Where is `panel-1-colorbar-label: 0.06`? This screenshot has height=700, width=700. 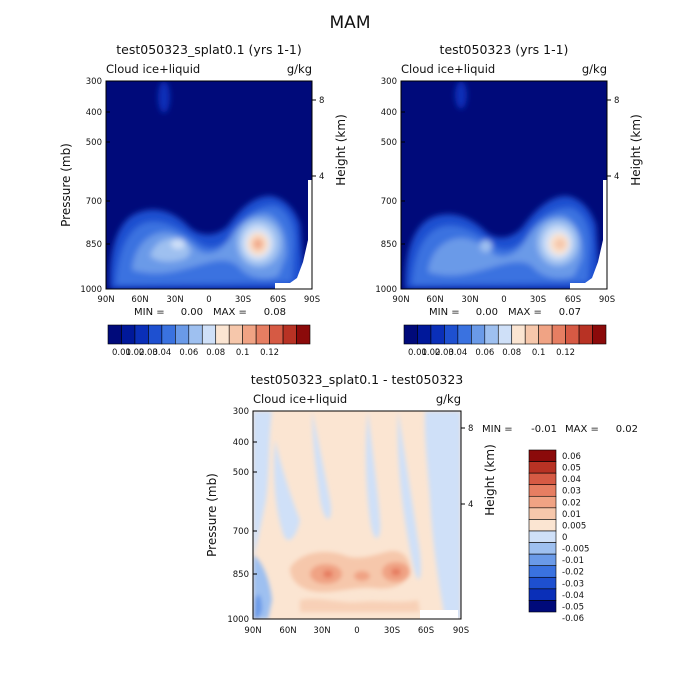 panel-1-colorbar-label: 0.06 is located at coordinates (188, 353).